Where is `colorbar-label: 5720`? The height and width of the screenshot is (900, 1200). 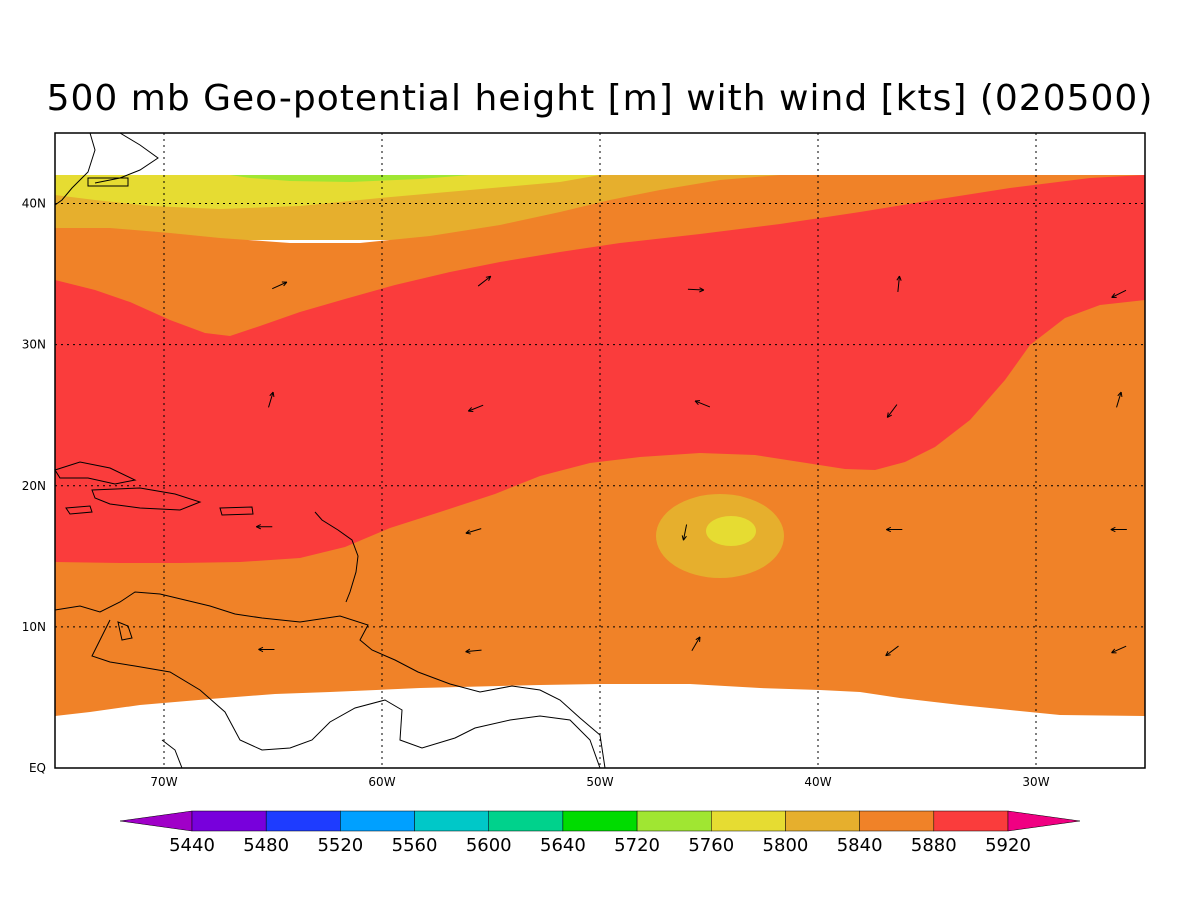 colorbar-label: 5720 is located at coordinates (637, 845).